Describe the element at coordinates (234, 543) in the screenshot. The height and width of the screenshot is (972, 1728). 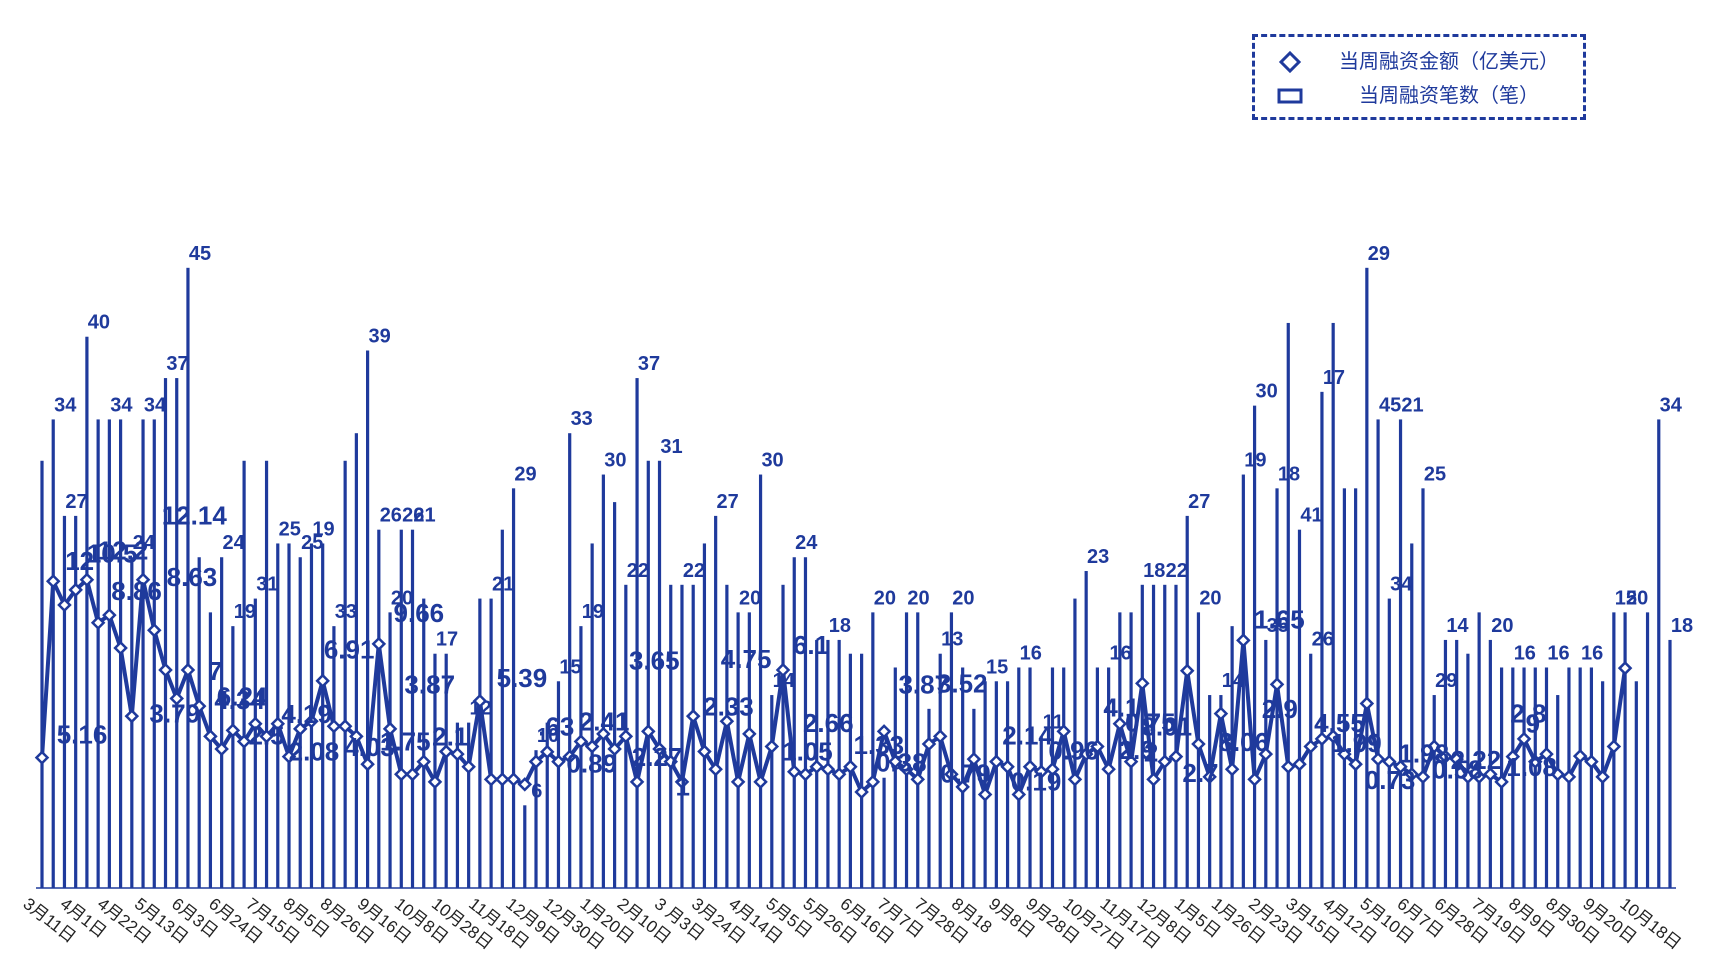
I see `count-data-label: 24` at that location.